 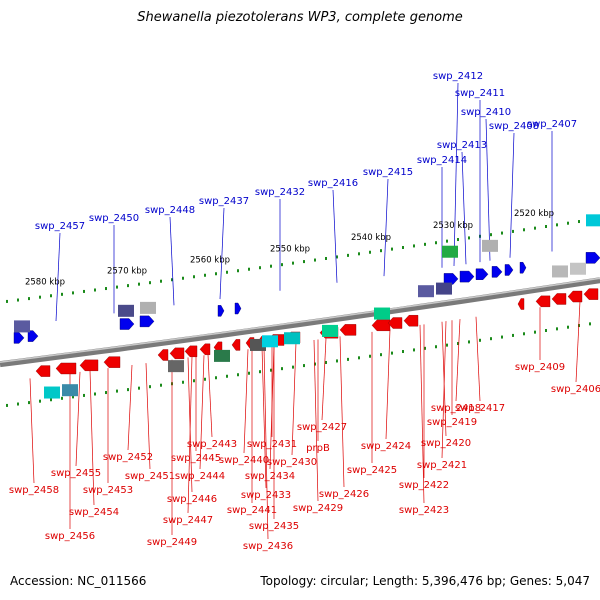 I want to click on reverse-gene-label: swp_2447, so click(x=188, y=520).